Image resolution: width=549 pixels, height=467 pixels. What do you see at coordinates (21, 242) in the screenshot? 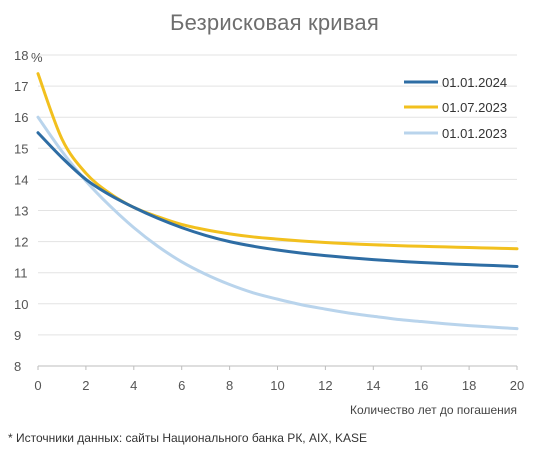
I see `y-tick-label: 12` at bounding box center [21, 242].